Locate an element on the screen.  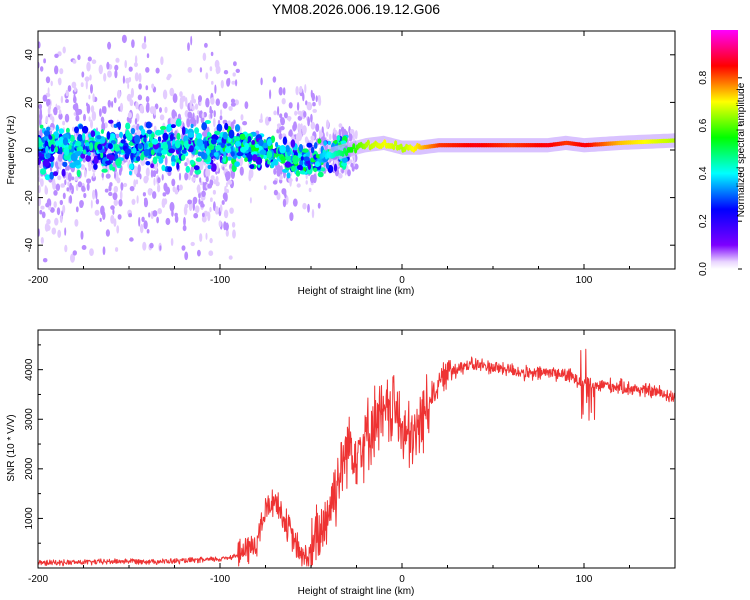
snr-x-tick-label: -200 is located at coordinates (38, 579).